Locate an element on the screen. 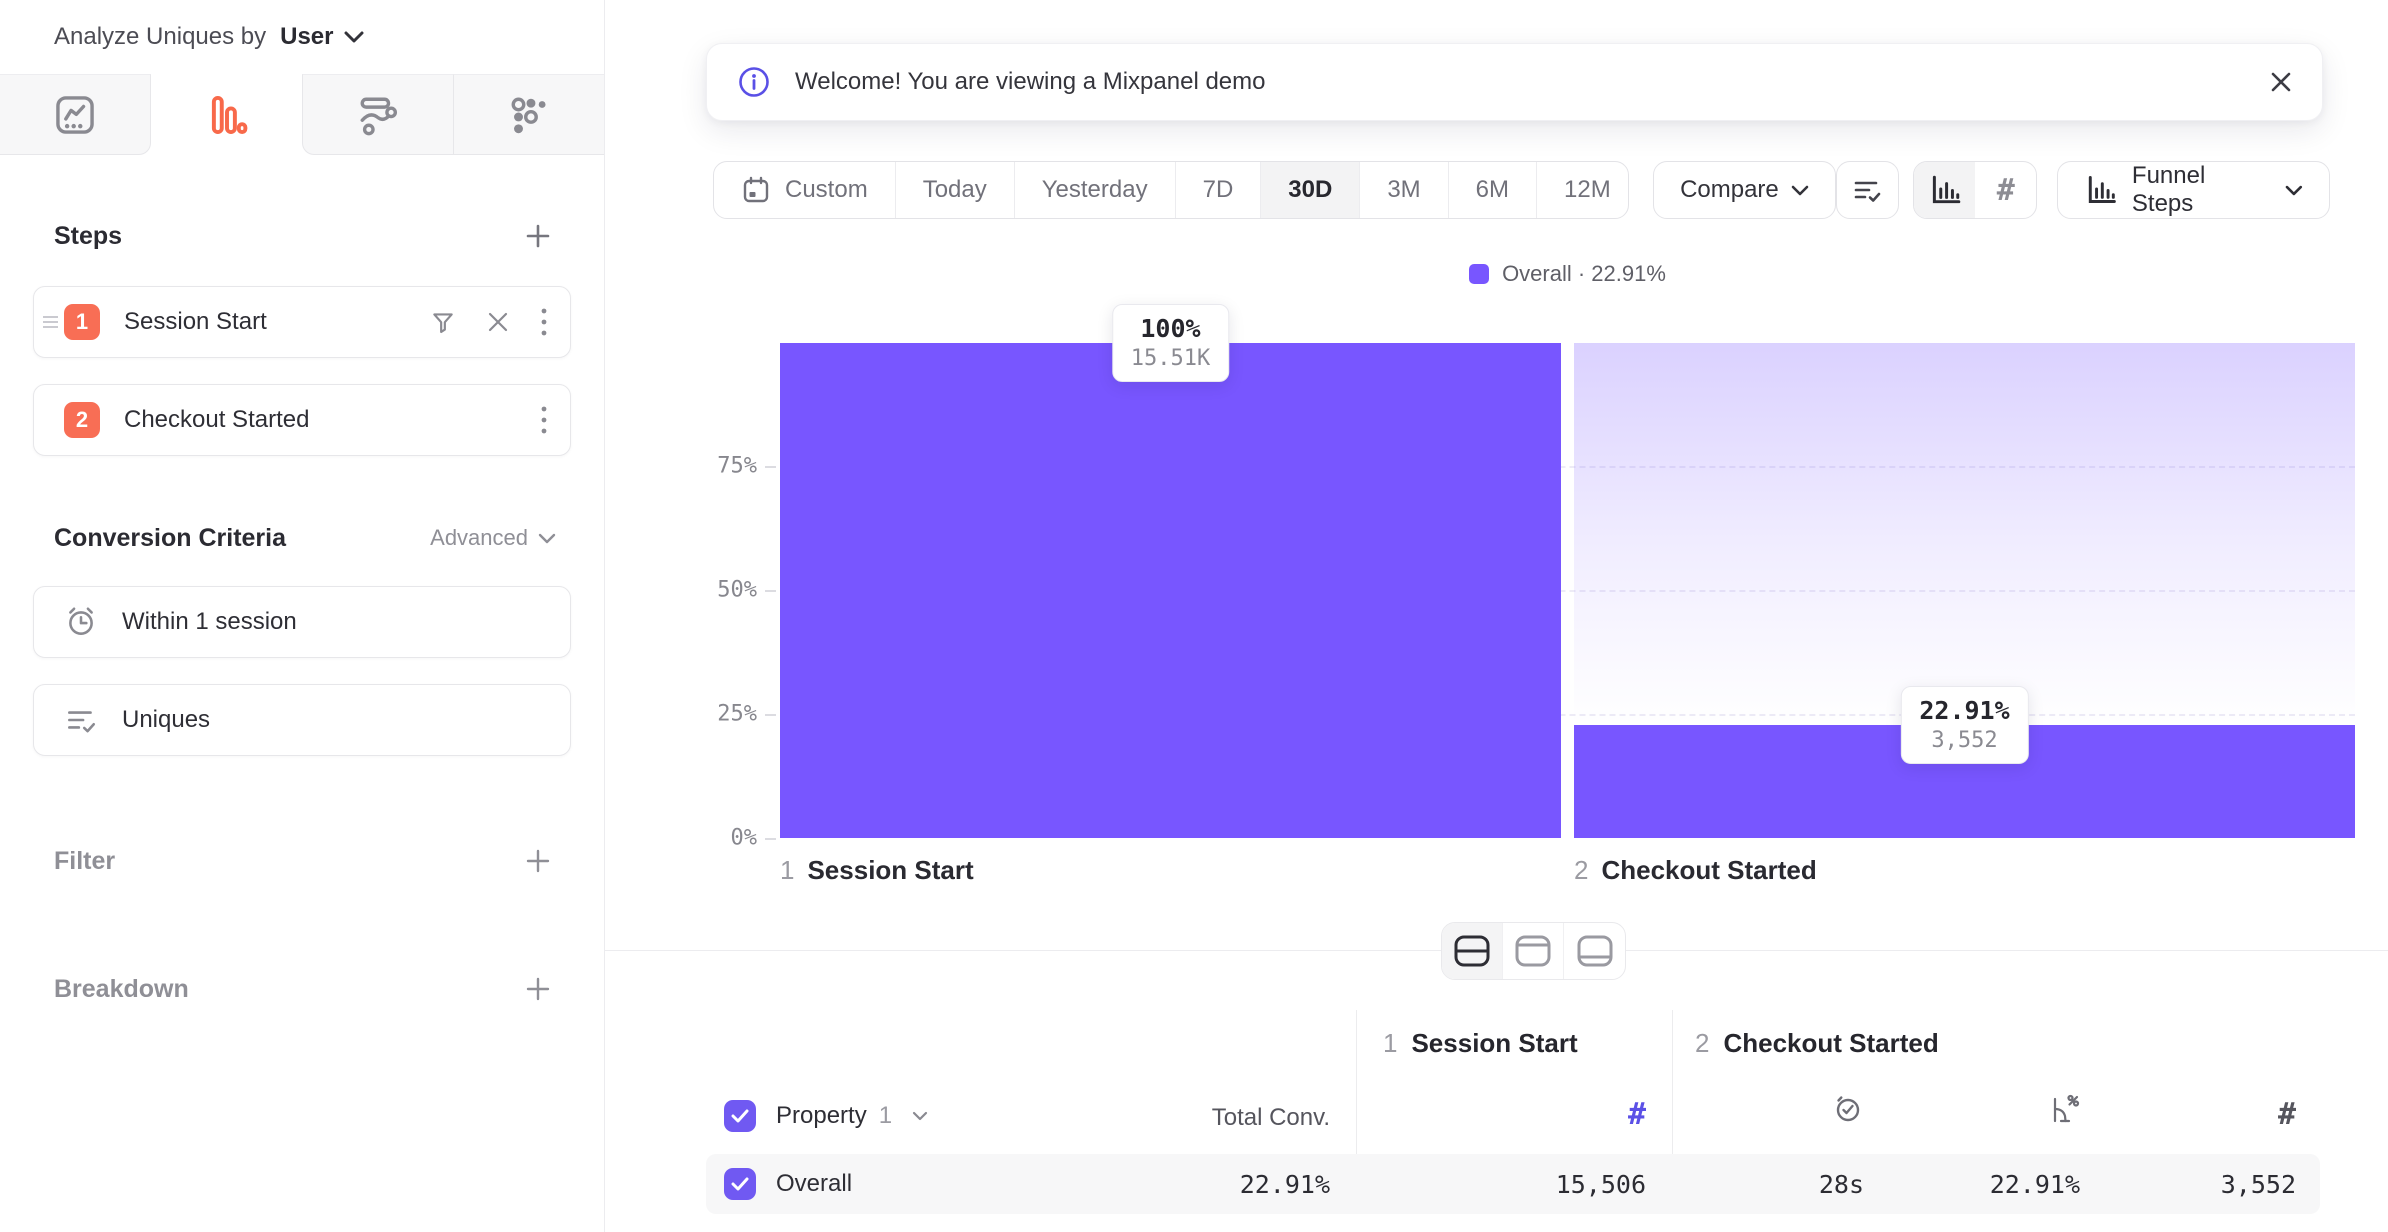 The height and width of the screenshot is (1232, 2388). y-axis-tick-label: 0% is located at coordinates (744, 838).